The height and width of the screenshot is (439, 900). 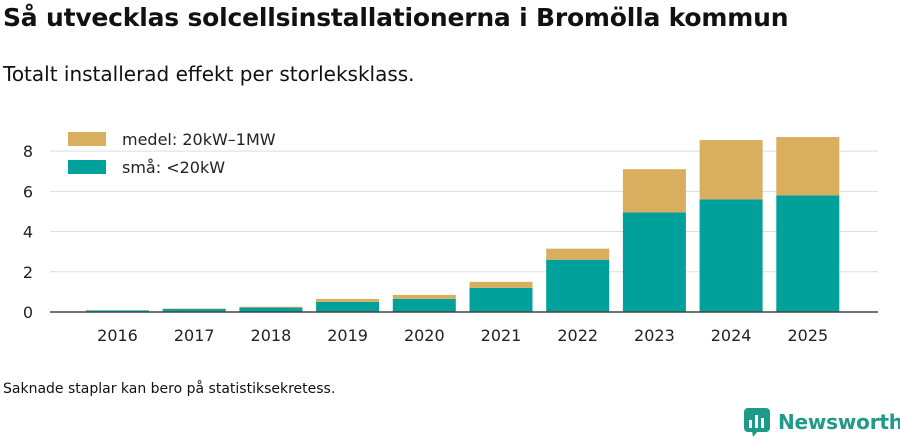 What do you see at coordinates (731, 170) in the screenshot?
I see `bar-medel-2024` at bounding box center [731, 170].